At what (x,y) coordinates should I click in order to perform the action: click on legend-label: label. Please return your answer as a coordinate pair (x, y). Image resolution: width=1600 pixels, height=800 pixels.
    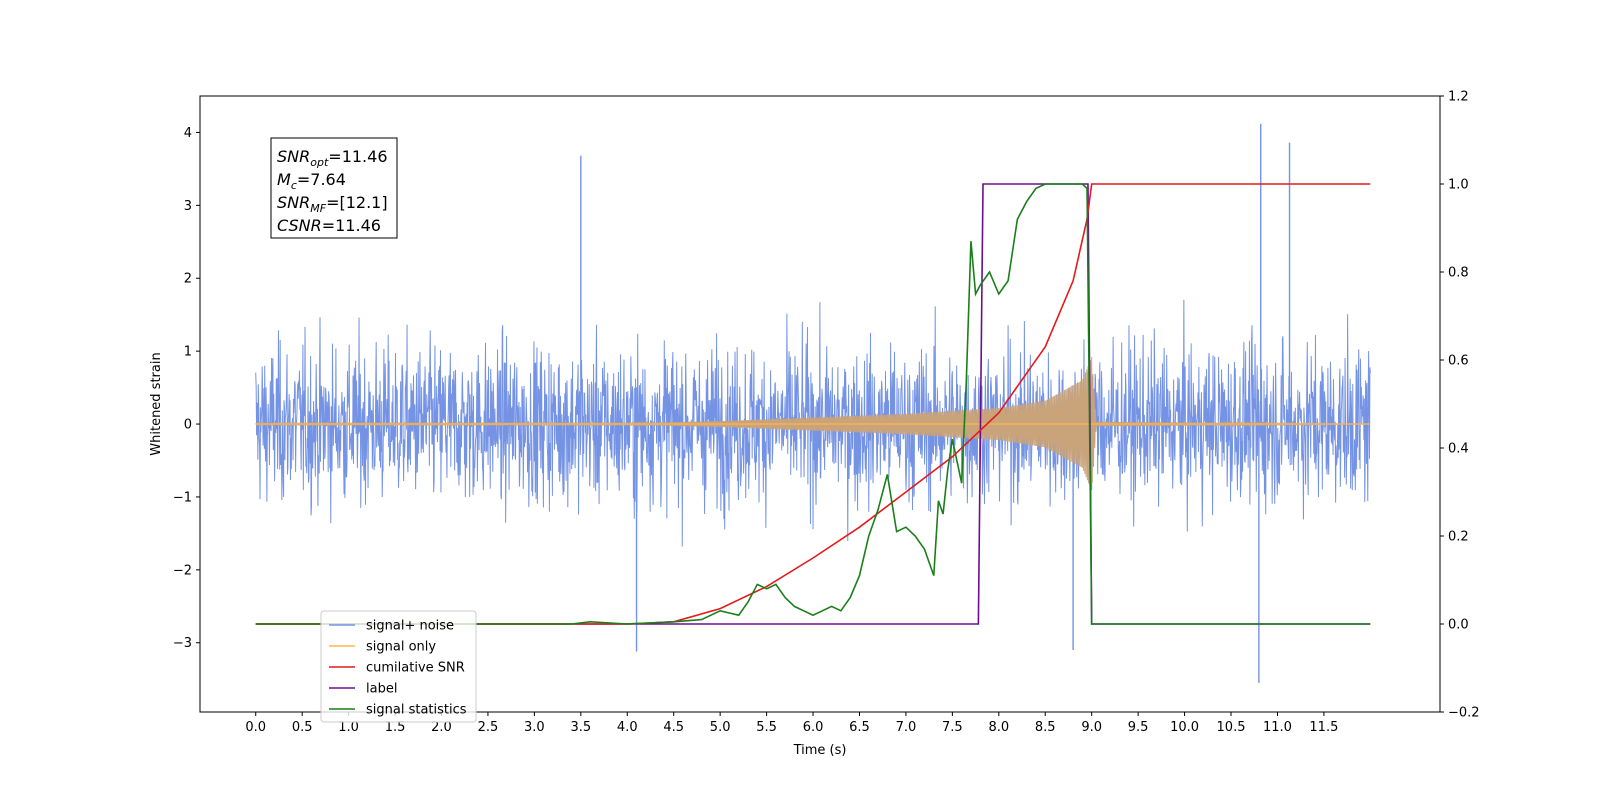
    Looking at the image, I should click on (381, 689).